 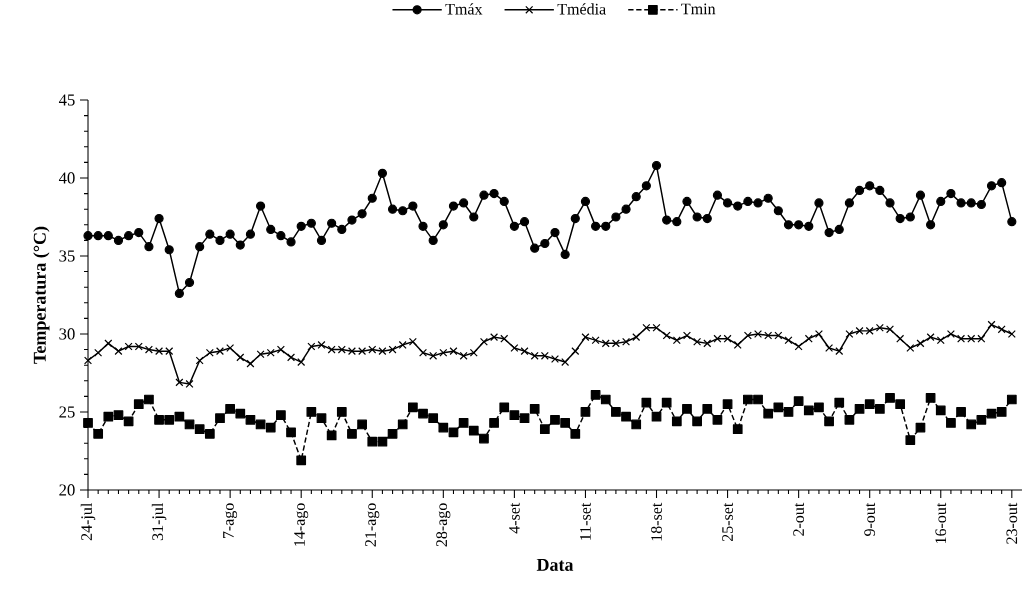 What do you see at coordinates (464, 9) in the screenshot?
I see `legend-label: Tmáx` at bounding box center [464, 9].